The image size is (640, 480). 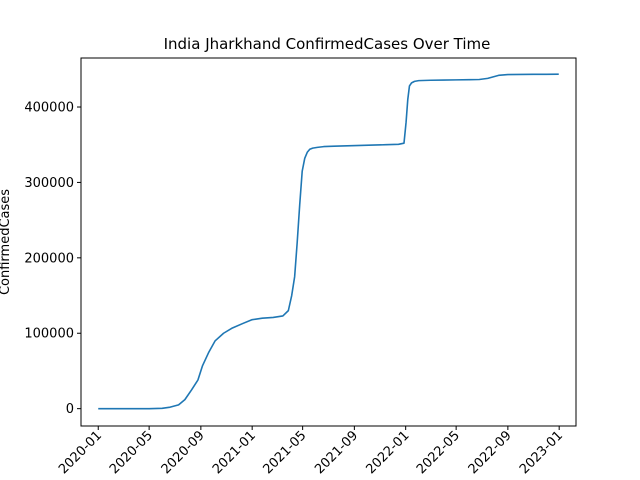 I want to click on y-tick-label: 400000, so click(x=49, y=108).